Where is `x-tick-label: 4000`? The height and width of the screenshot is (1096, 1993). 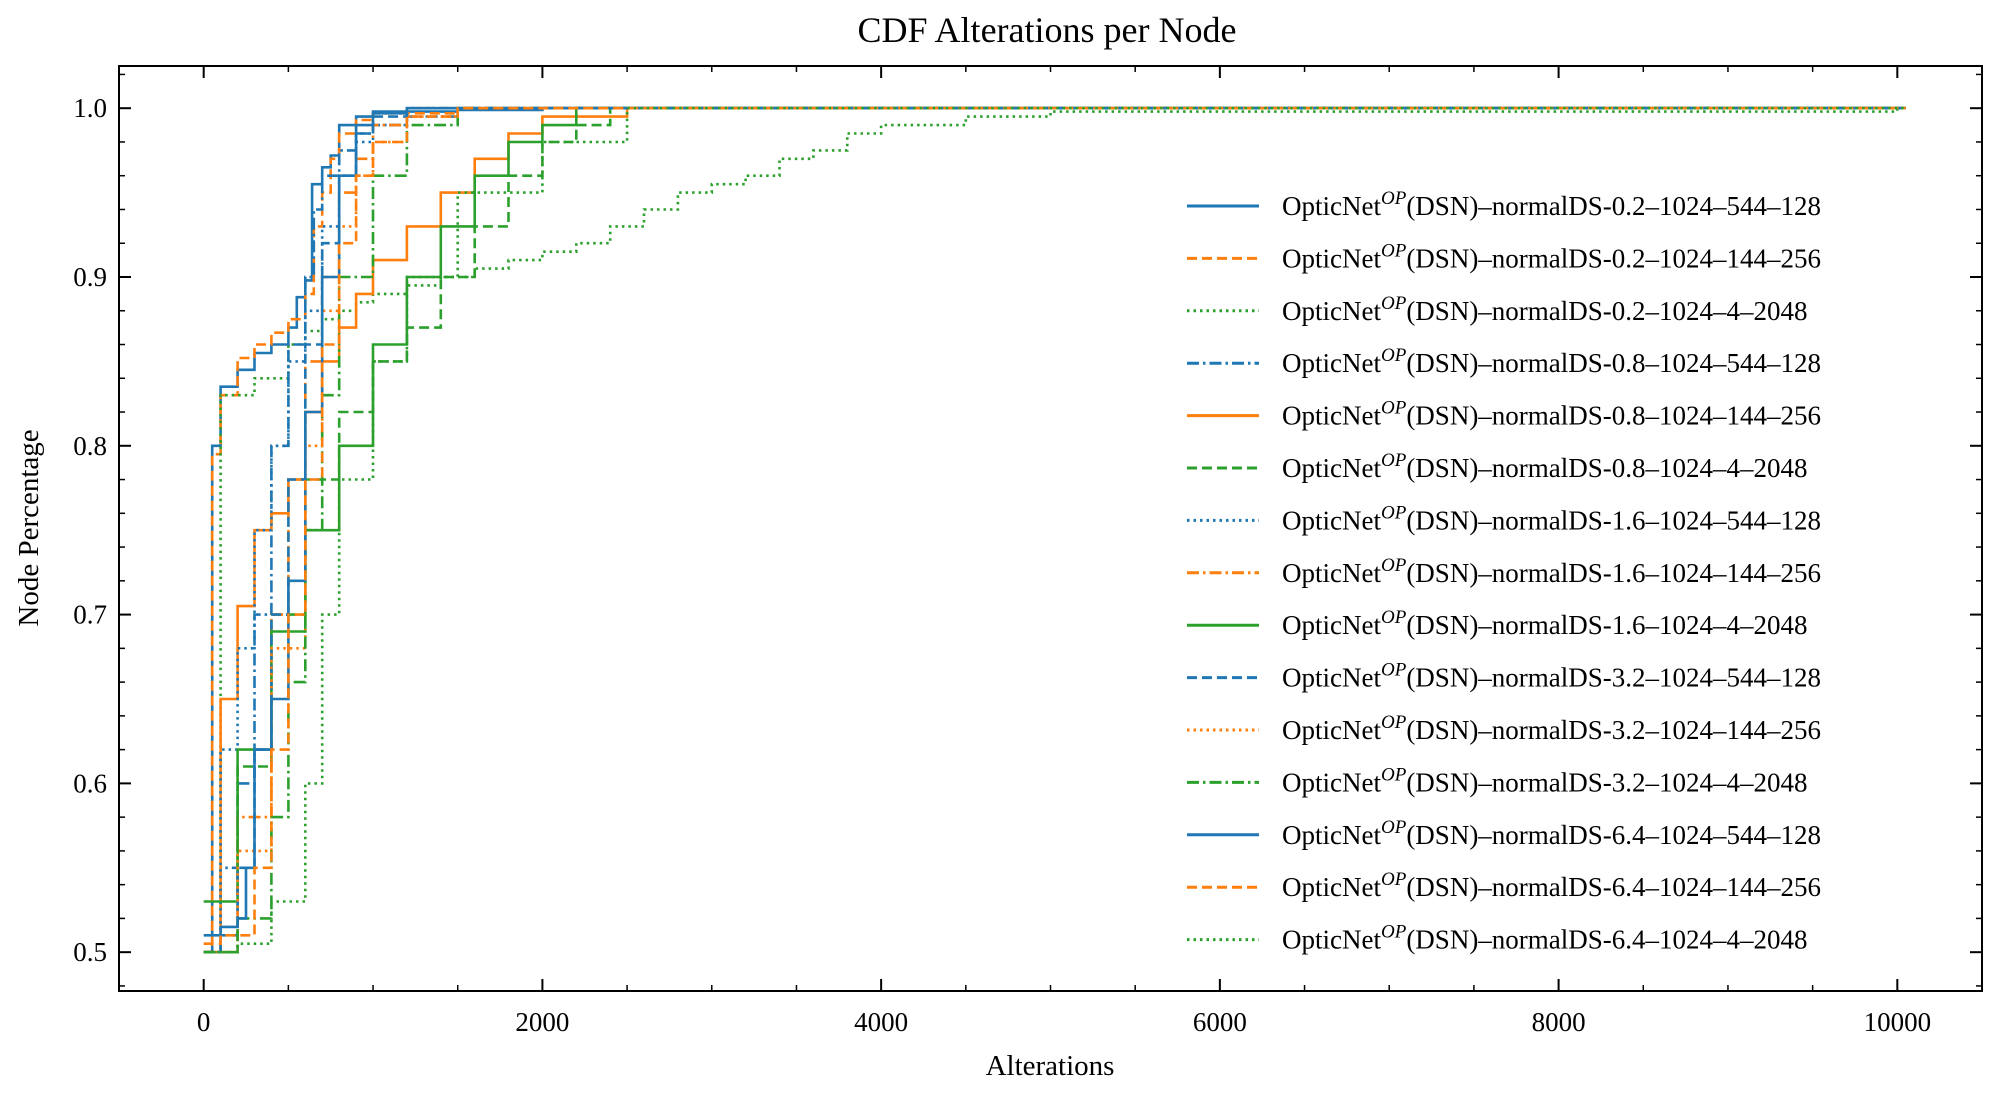 x-tick-label: 4000 is located at coordinates (881, 1022).